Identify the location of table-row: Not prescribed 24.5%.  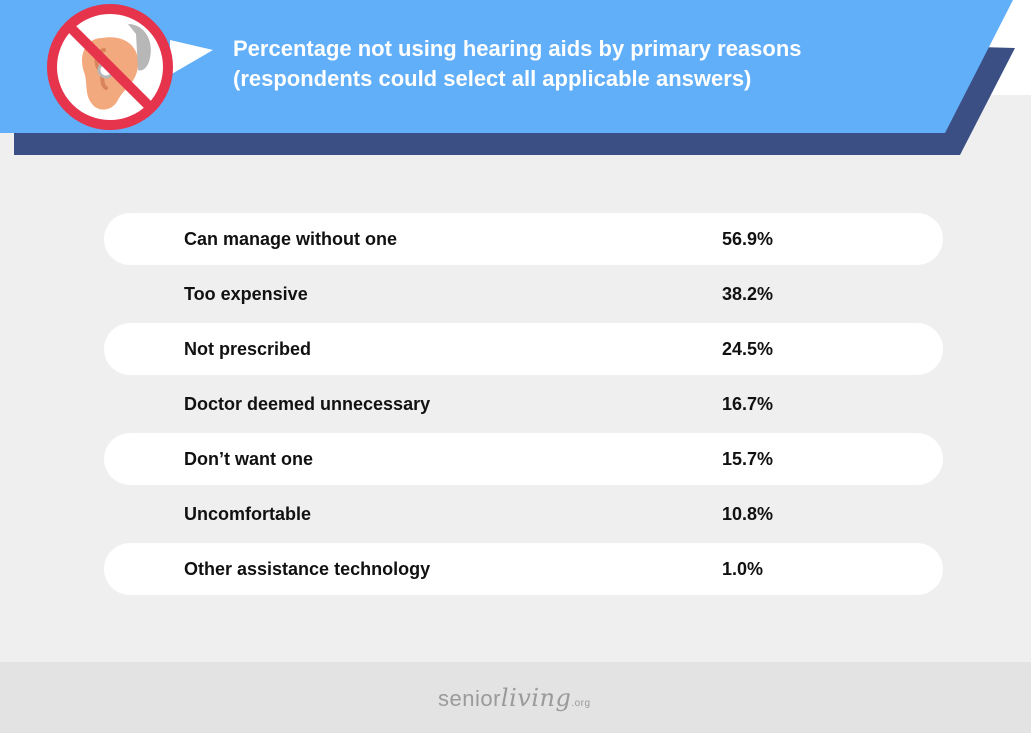
(523, 349).